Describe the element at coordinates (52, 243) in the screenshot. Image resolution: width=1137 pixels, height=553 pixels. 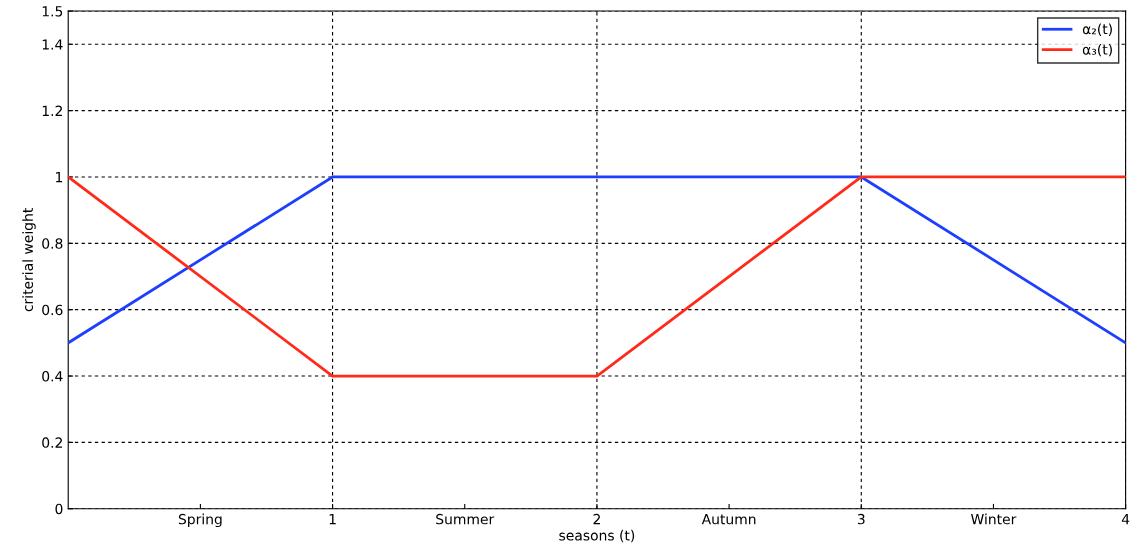
I see `y-tick-label: 0.8` at that location.